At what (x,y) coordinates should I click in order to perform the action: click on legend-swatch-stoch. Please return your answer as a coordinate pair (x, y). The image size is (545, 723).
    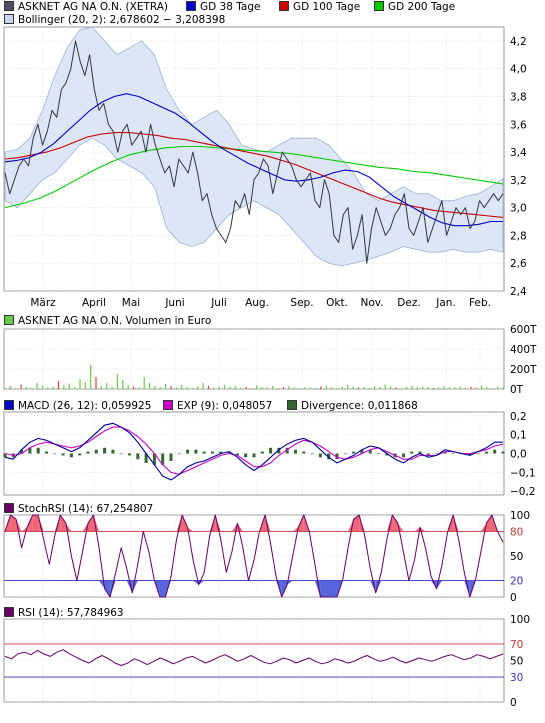
    Looking at the image, I should click on (9, 508).